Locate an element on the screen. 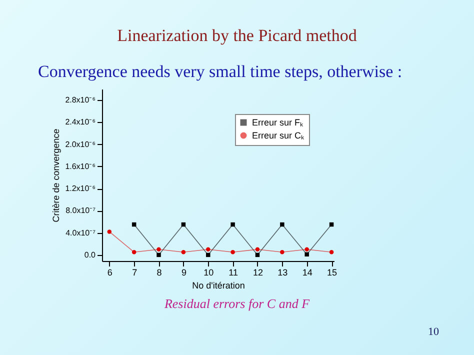 The width and height of the screenshot is (474, 355). x-tick-label: 7 is located at coordinates (135, 273).